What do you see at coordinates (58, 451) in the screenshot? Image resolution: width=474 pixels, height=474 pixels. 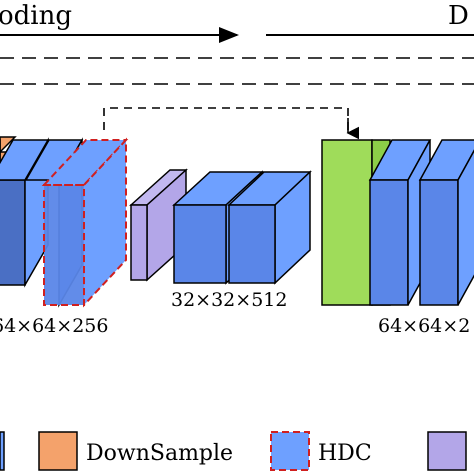 I see `legend-swatch-downsample` at bounding box center [58, 451].